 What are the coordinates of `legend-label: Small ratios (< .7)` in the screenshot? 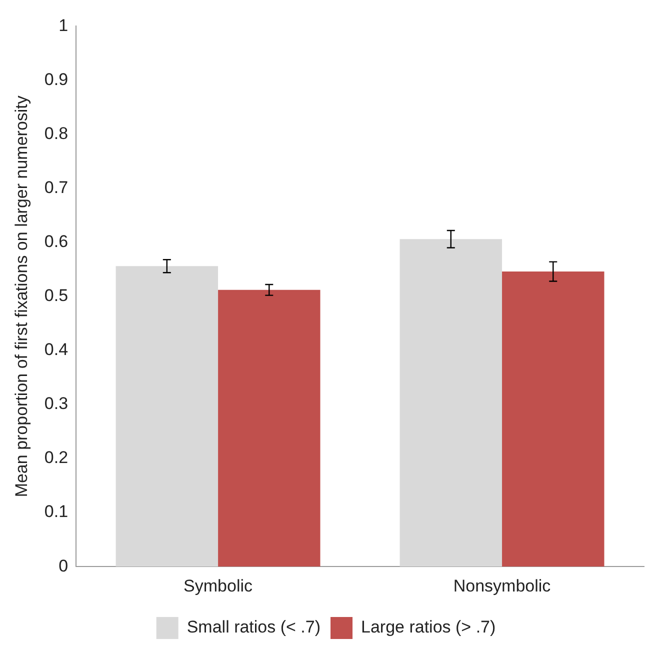 It's located at (253, 627).